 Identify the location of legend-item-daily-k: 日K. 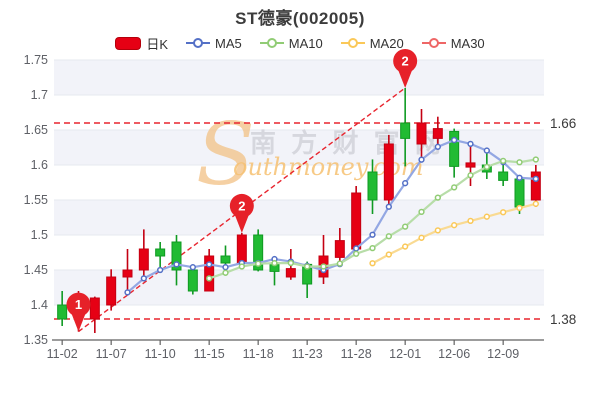
(141, 43).